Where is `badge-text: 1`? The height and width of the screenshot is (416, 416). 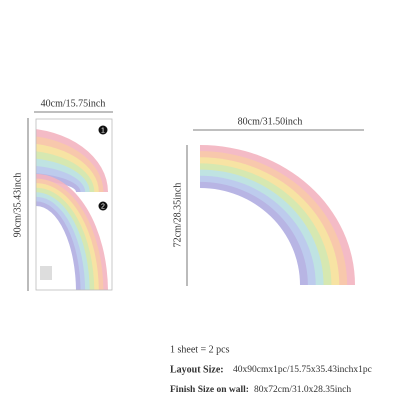
badge-text: 1 is located at coordinates (103, 130).